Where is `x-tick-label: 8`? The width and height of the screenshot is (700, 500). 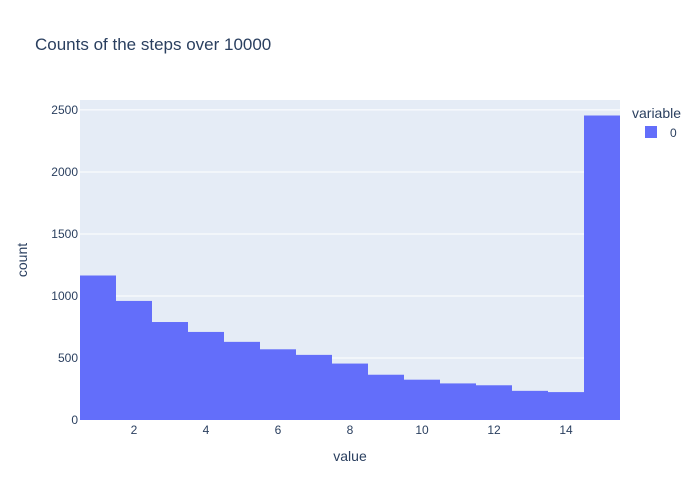 x-tick-label: 8 is located at coordinates (350, 430).